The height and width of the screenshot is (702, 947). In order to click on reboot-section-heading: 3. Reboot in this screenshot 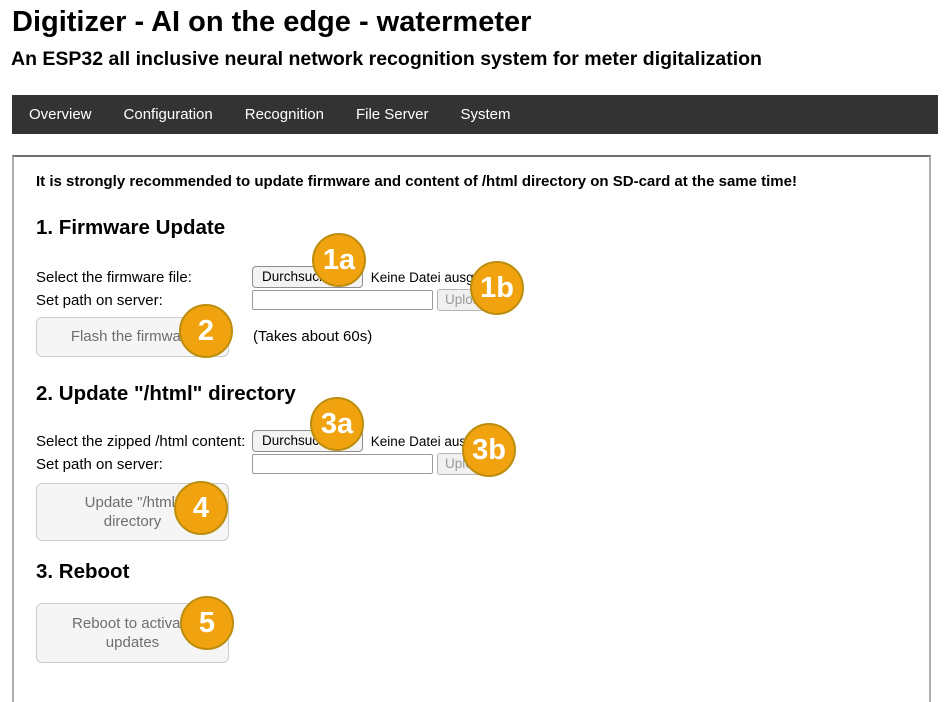, I will do `click(83, 571)`.